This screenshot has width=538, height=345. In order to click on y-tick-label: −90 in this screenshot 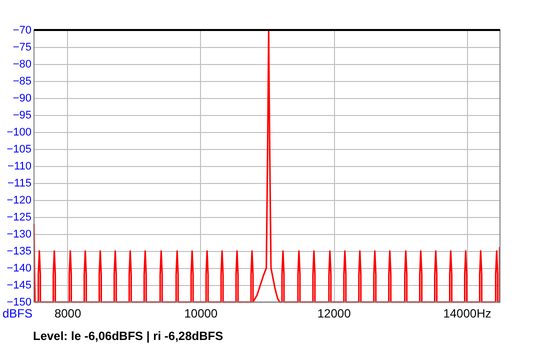, I will do `click(22, 98)`.